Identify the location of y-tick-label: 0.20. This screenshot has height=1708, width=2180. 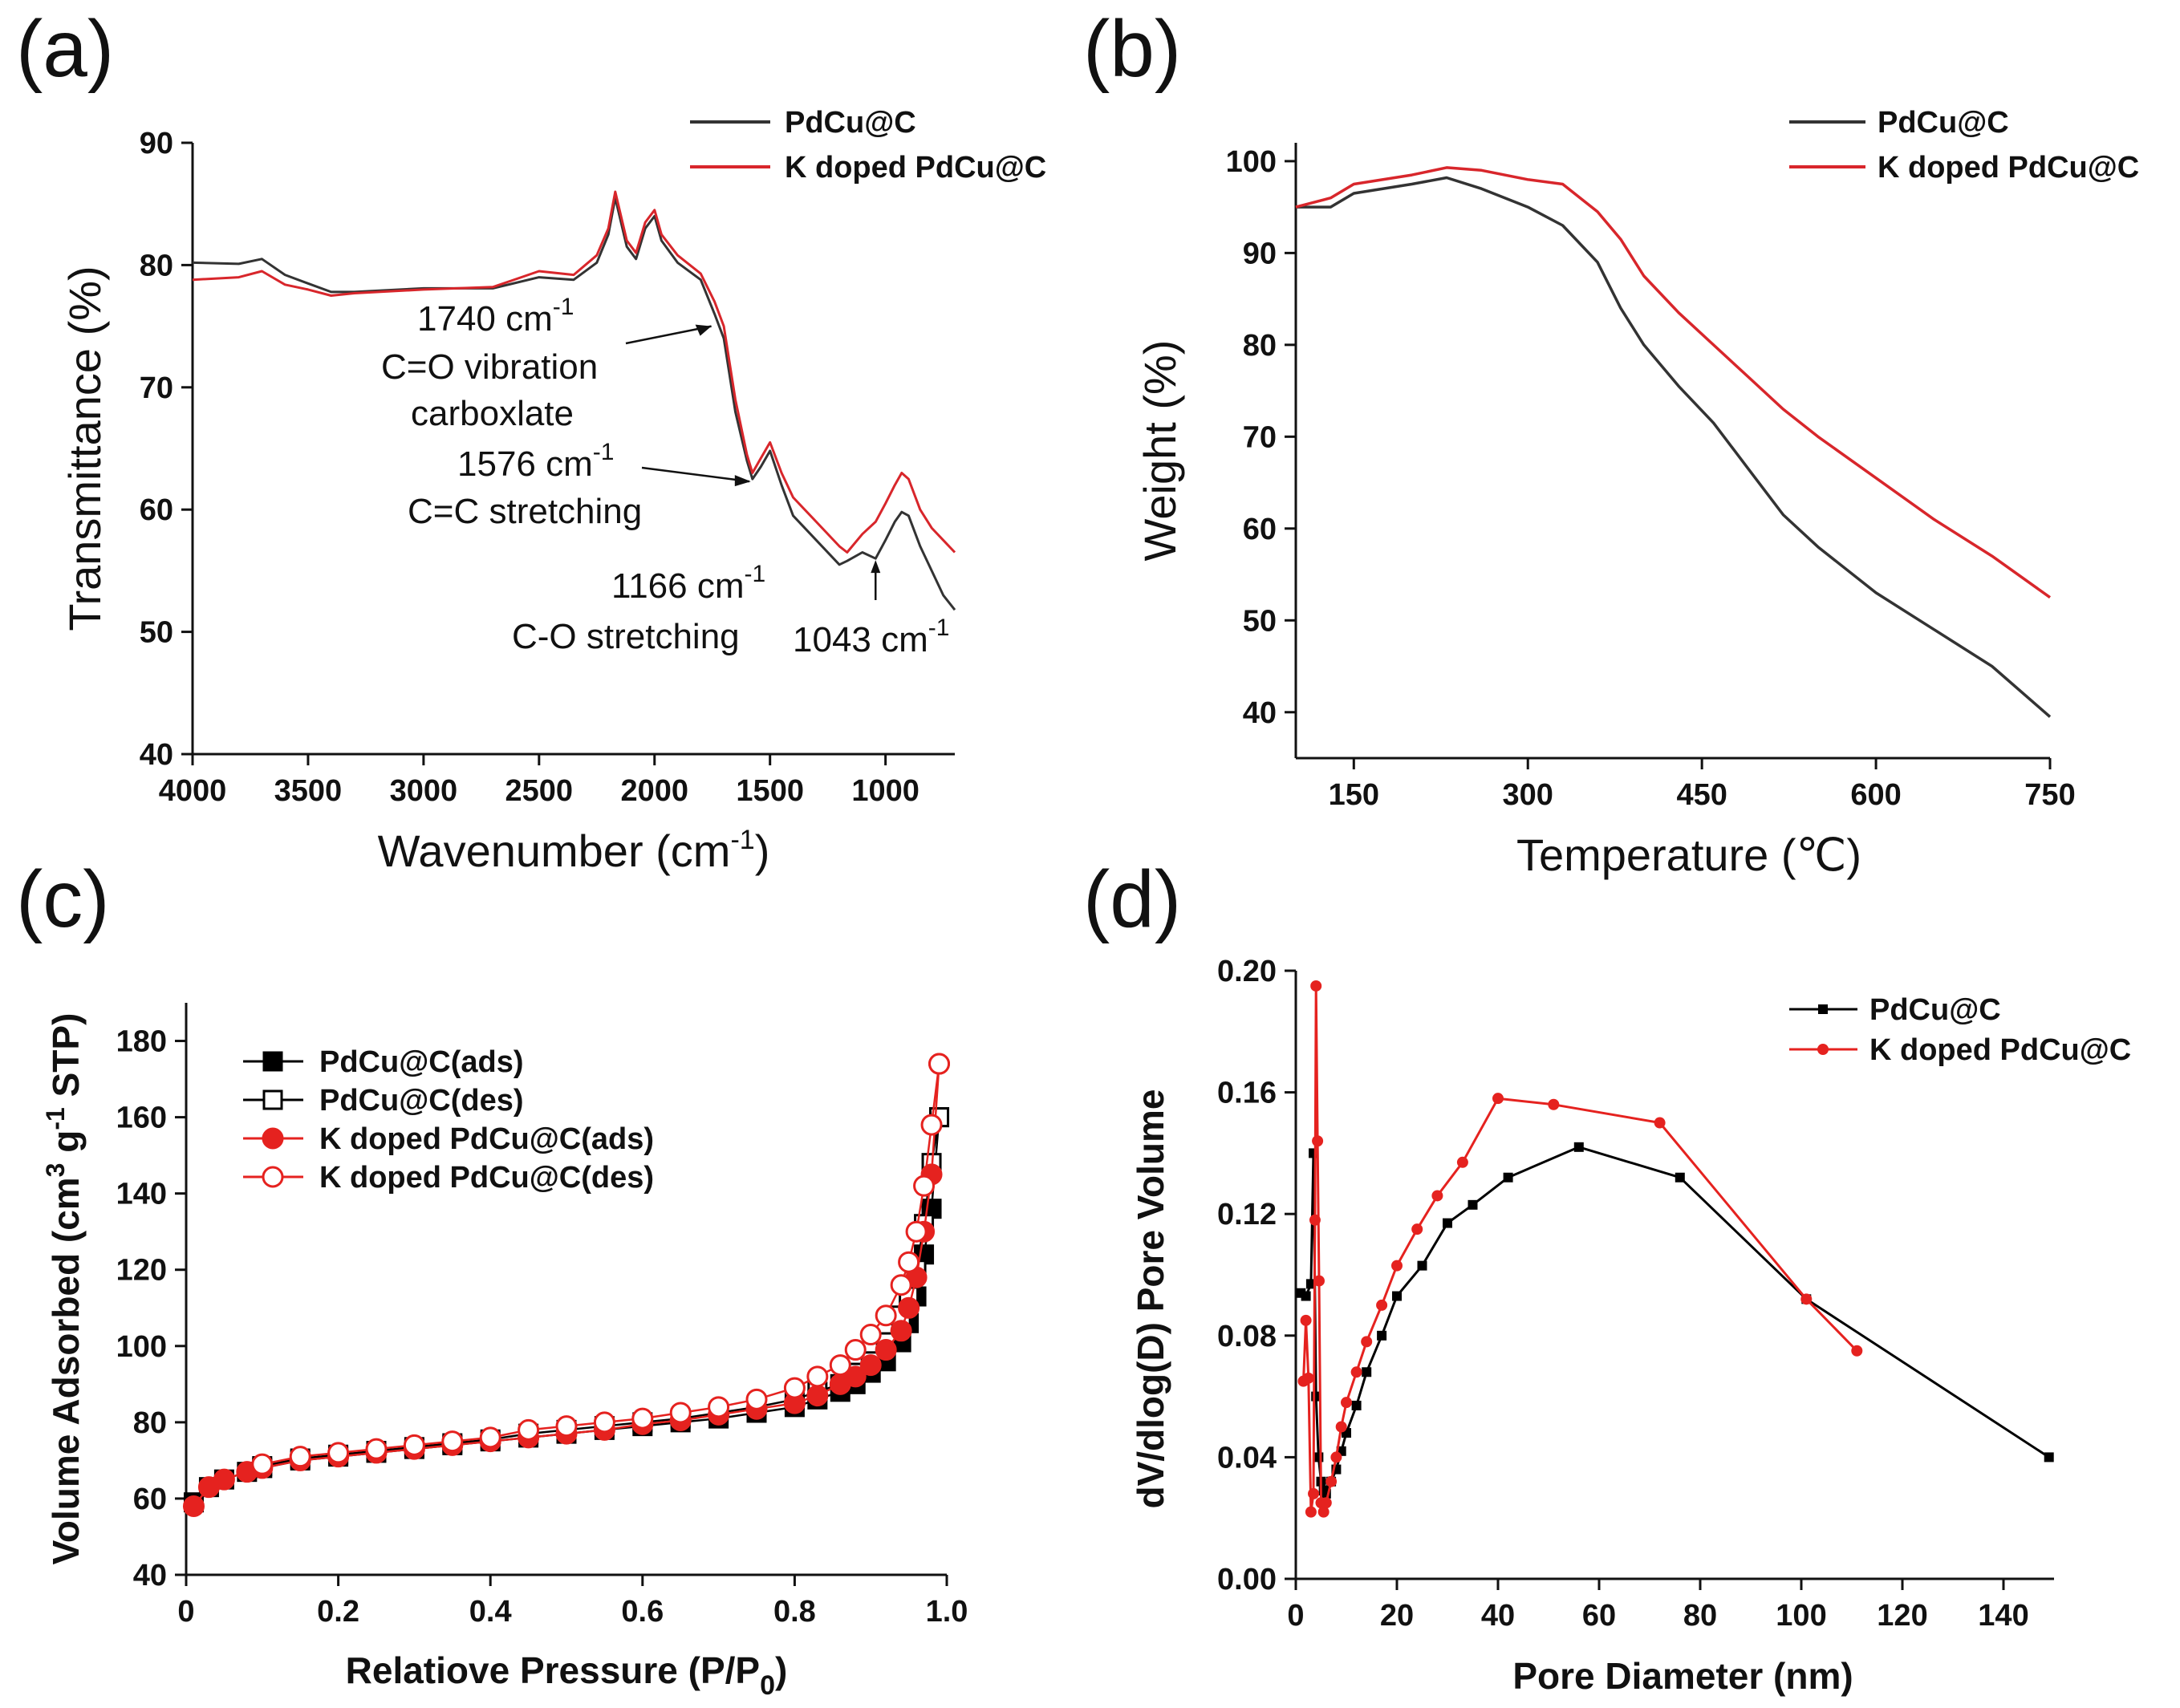
(1247, 972).